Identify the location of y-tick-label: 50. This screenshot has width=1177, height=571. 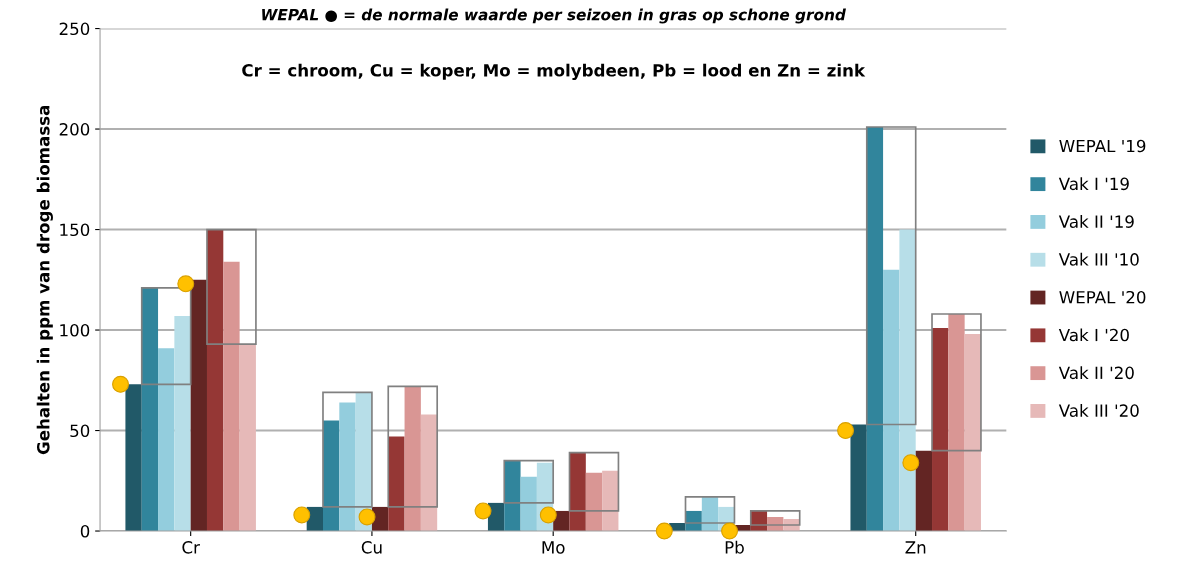
(80, 431).